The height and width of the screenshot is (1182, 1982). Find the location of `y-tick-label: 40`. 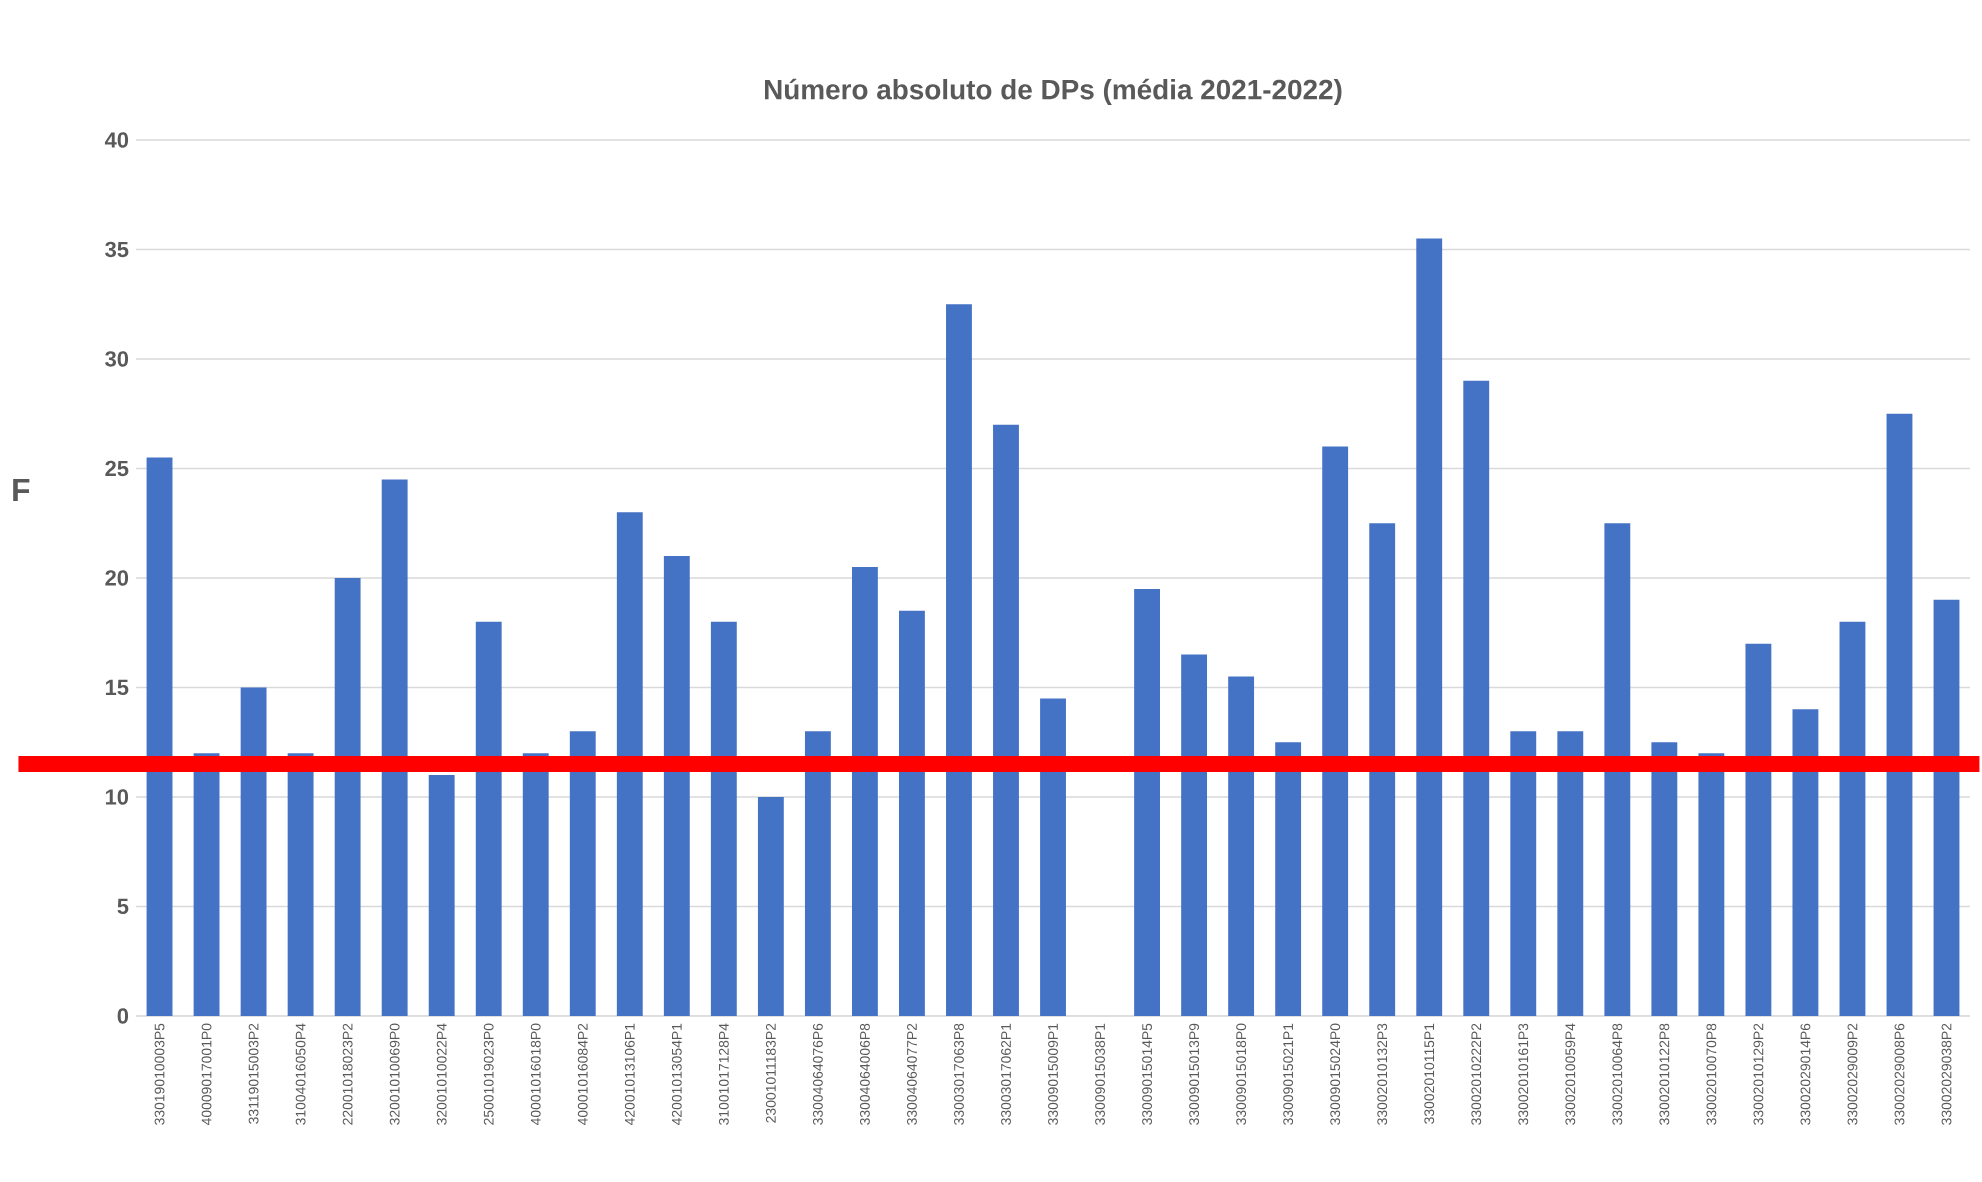

y-tick-label: 40 is located at coordinates (116, 140).